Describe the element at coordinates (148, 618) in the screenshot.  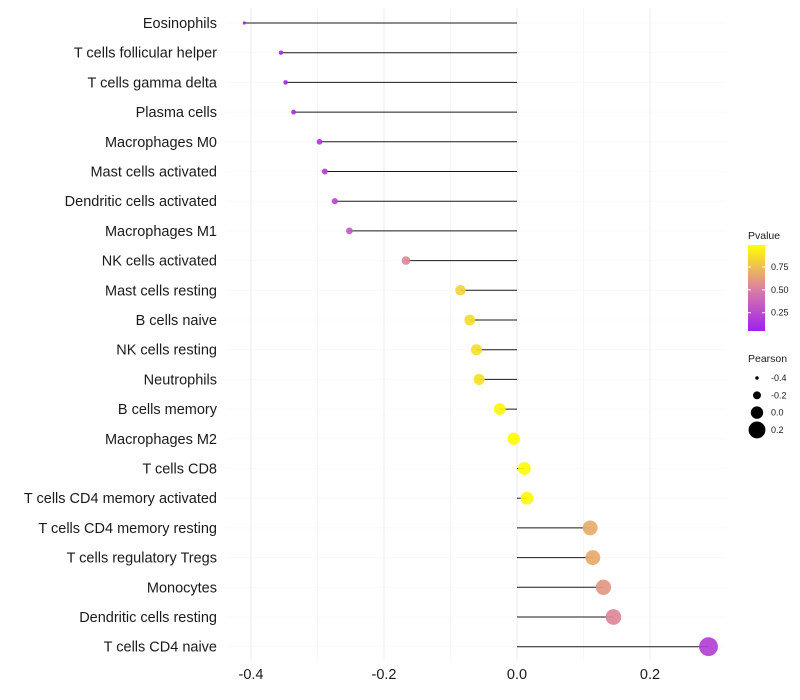
I see `category-label: Dendritic cells resting` at that location.